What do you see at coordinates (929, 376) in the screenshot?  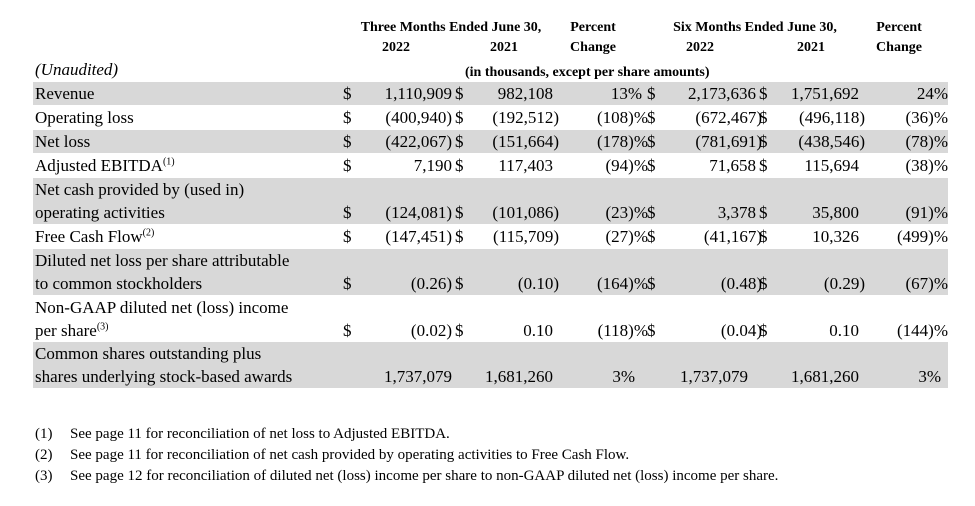 I see `pct-change-6m: 3%` at bounding box center [929, 376].